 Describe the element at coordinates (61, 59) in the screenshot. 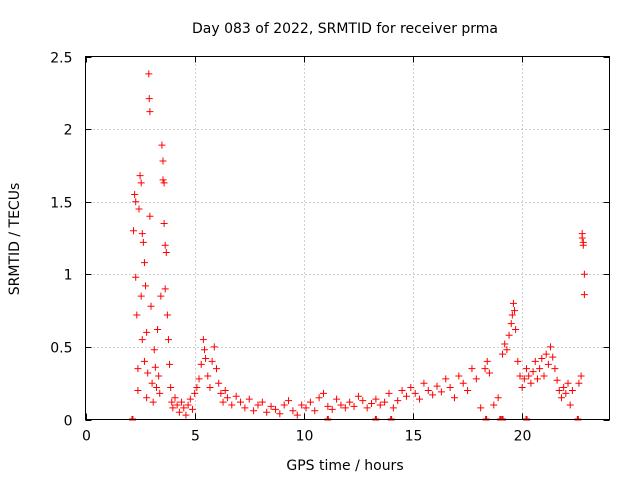

I see `y-tick-label: 2.5` at that location.